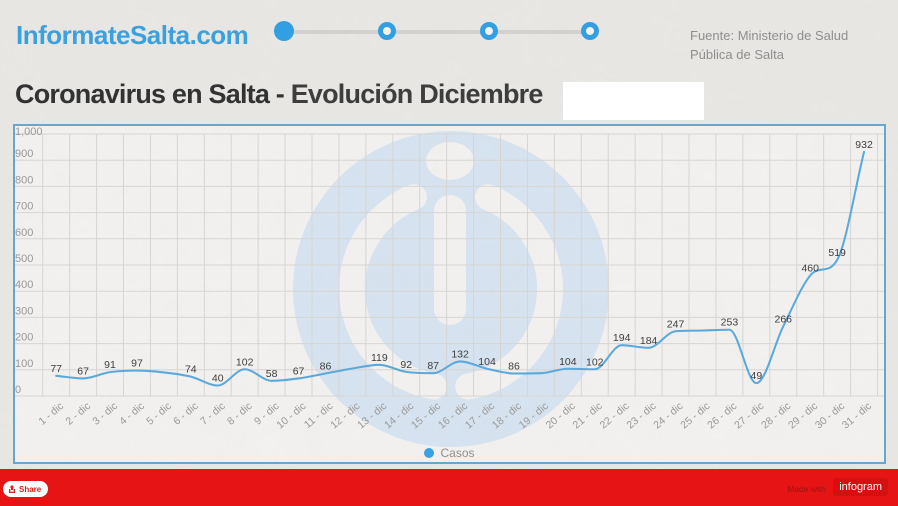  Describe the element at coordinates (213, 414) in the screenshot. I see `x-tick-label: 7 - dic` at that location.